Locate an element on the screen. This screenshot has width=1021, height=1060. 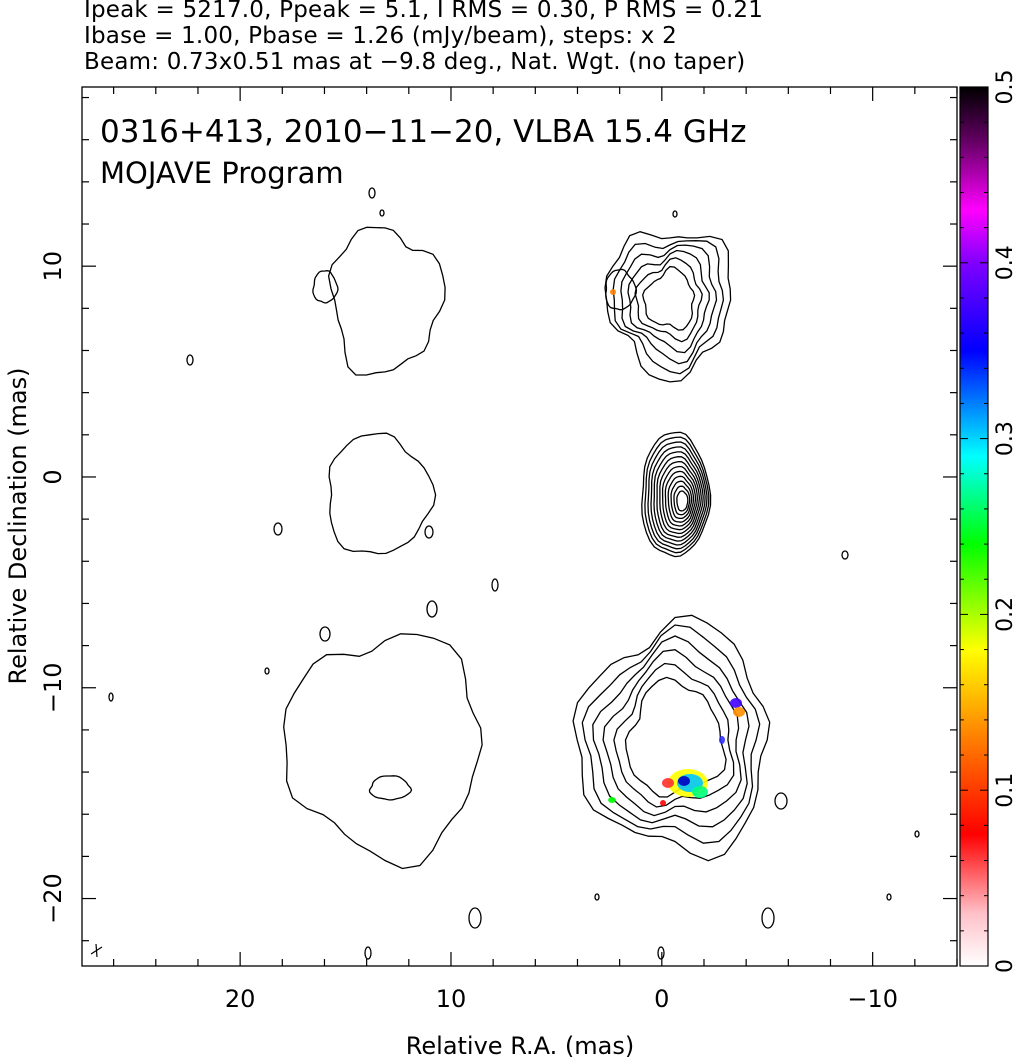
chart-subtitle: MOJAVE Program is located at coordinates (222, 173).